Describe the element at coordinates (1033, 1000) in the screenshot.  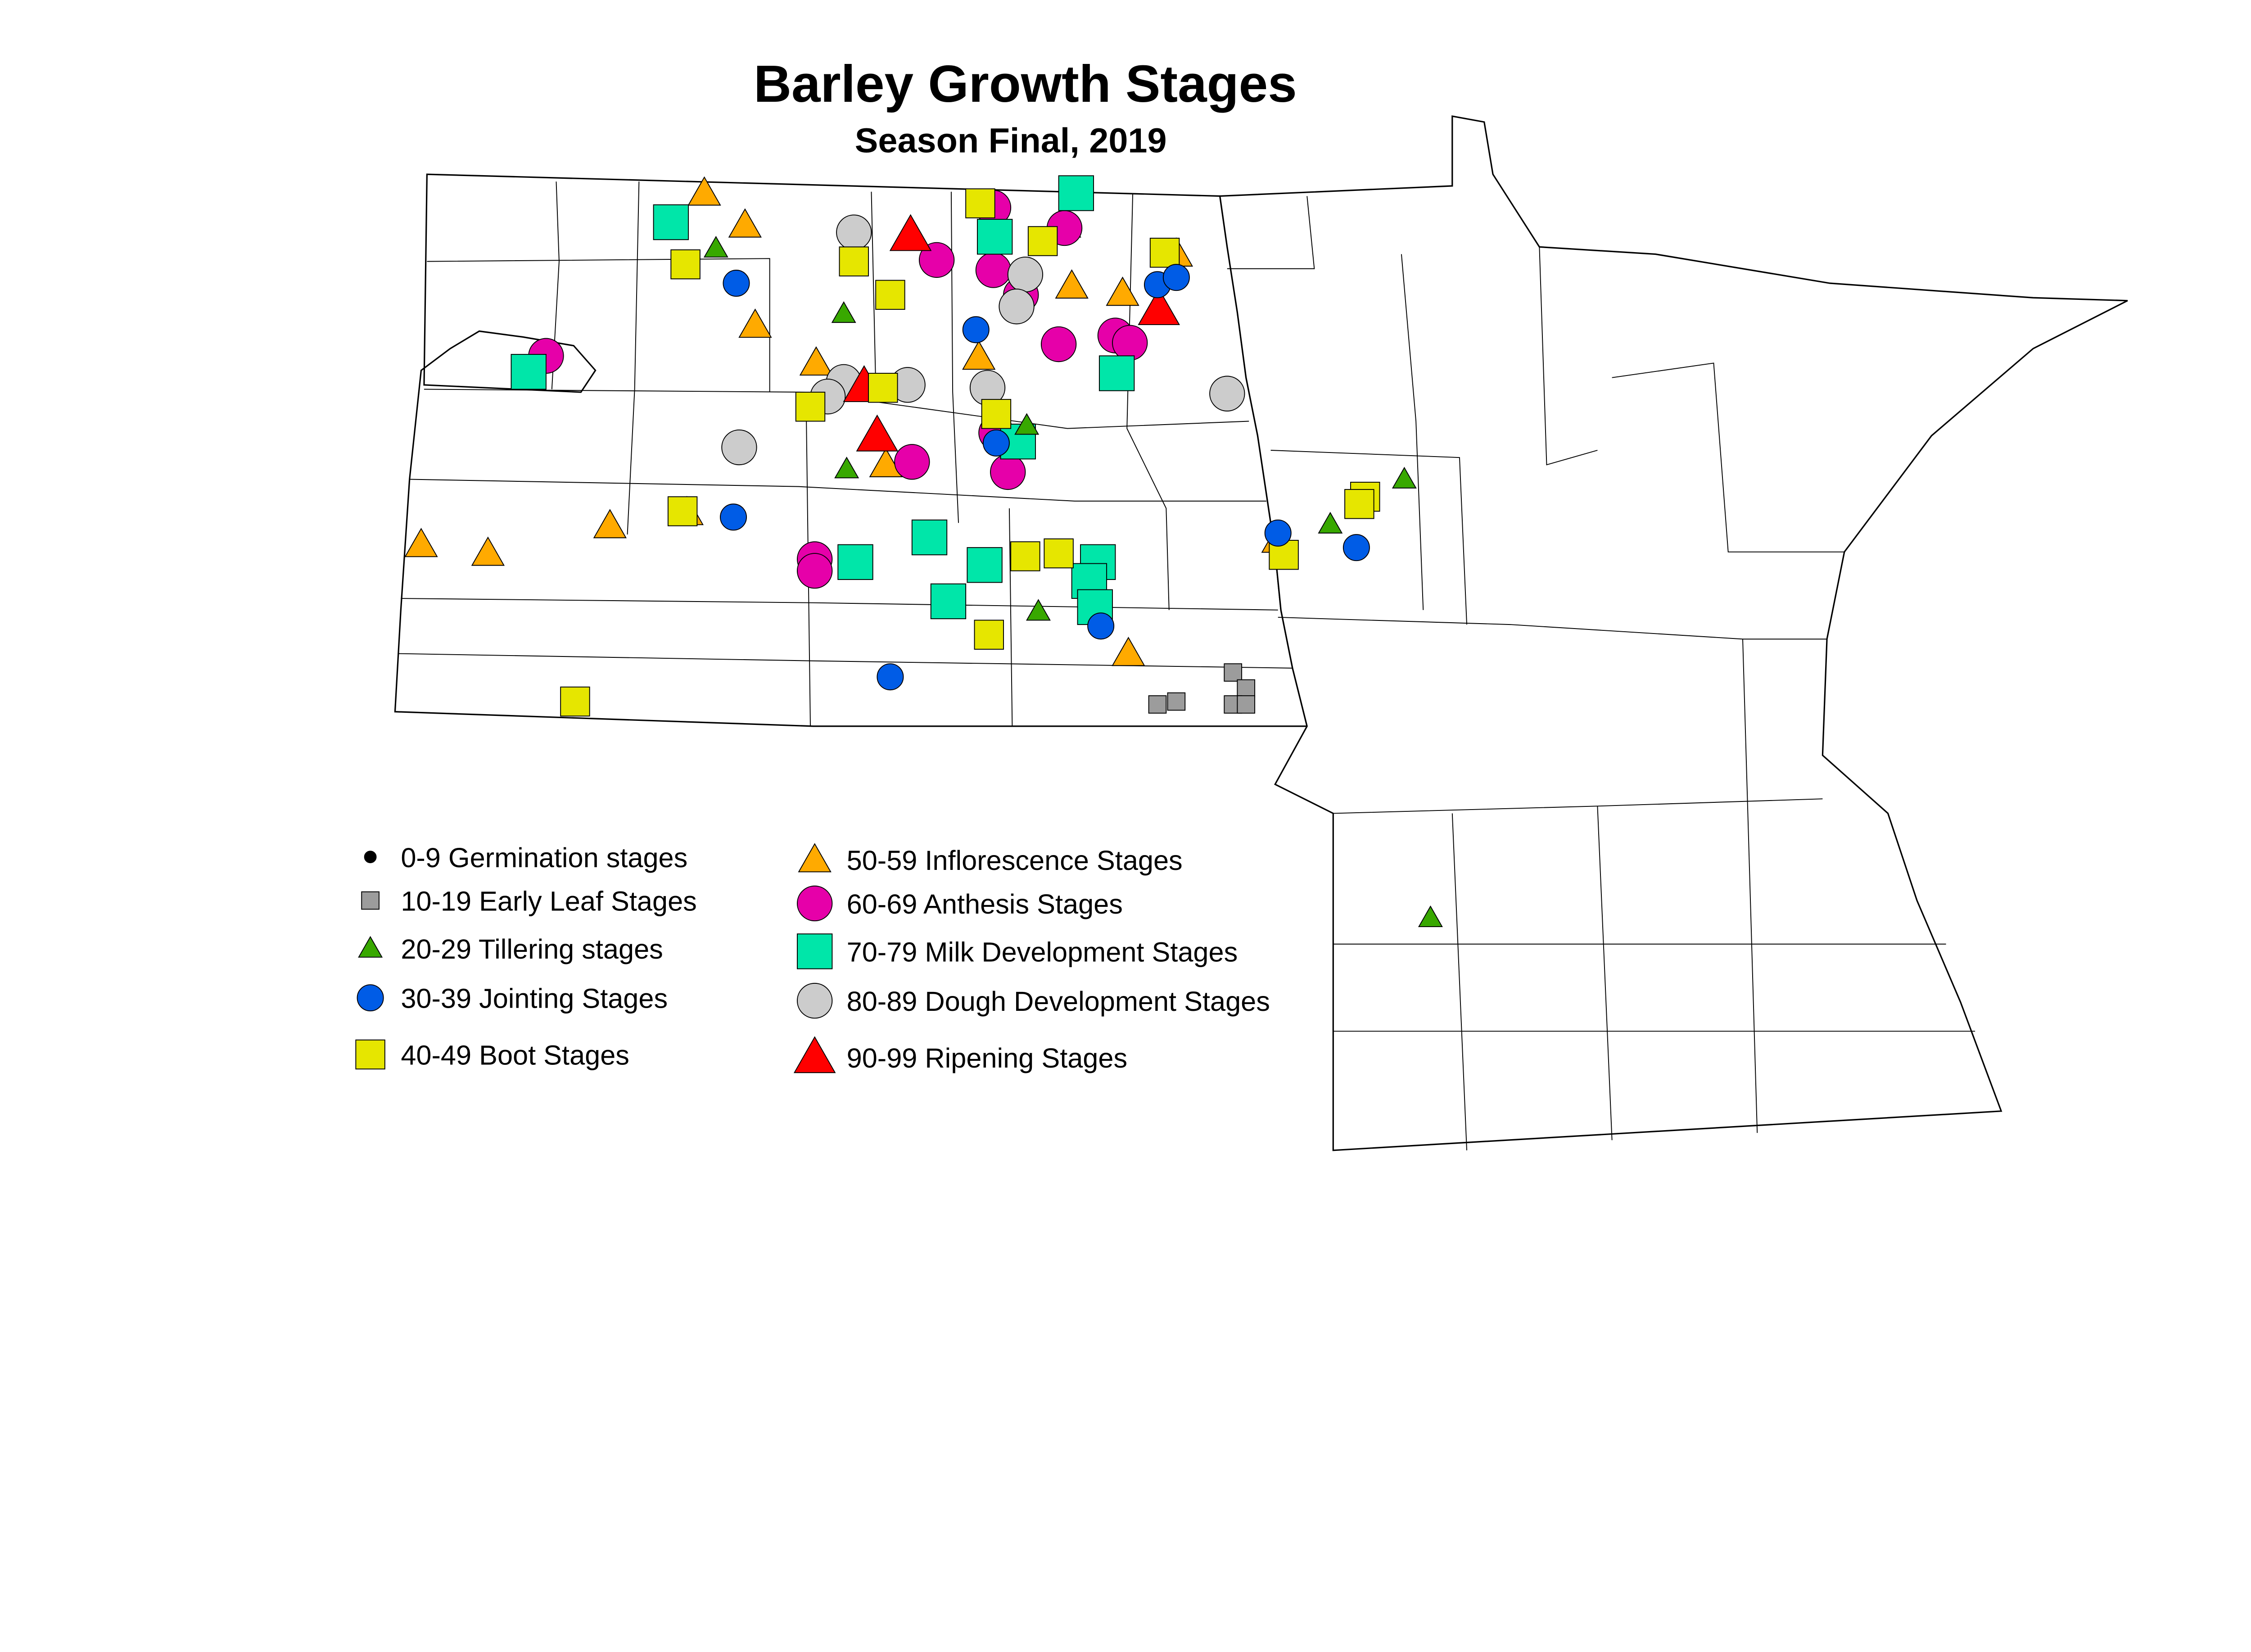
I see `legend-item: 80-89 Dough Development Stages` at that location.